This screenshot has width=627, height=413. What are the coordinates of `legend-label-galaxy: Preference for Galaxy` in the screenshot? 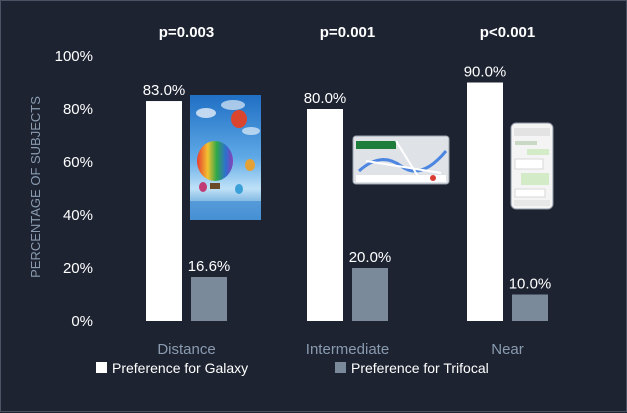 It's located at (180, 368).